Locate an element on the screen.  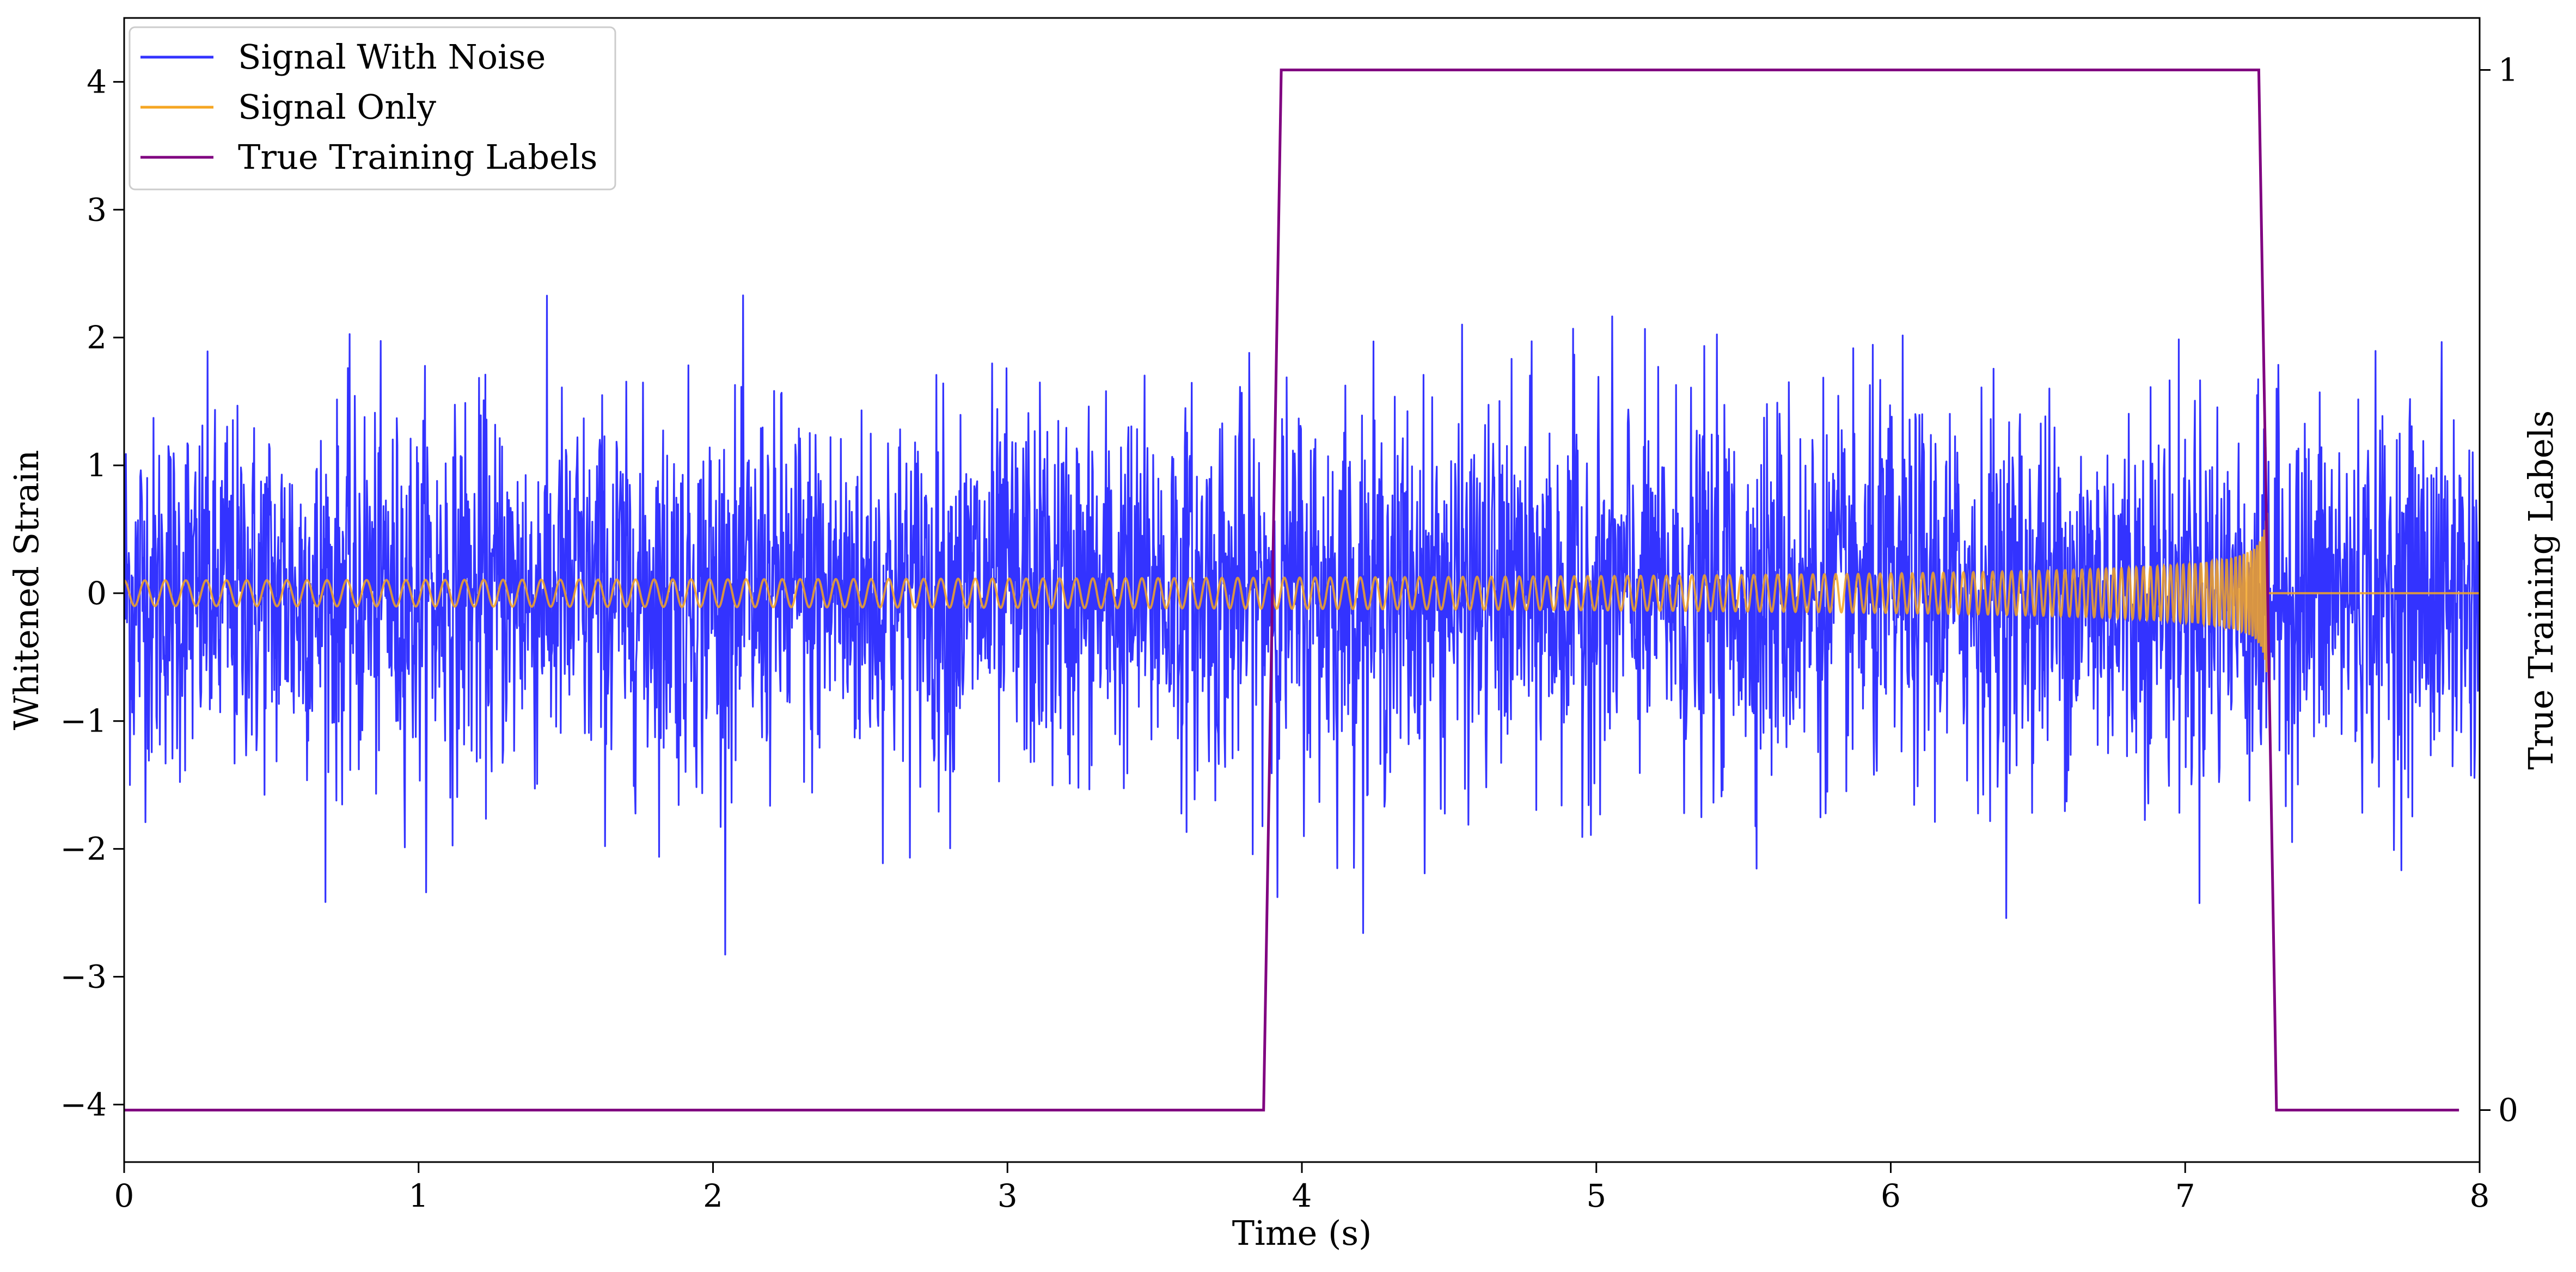
signal-only-line is located at coordinates (1302, 593).